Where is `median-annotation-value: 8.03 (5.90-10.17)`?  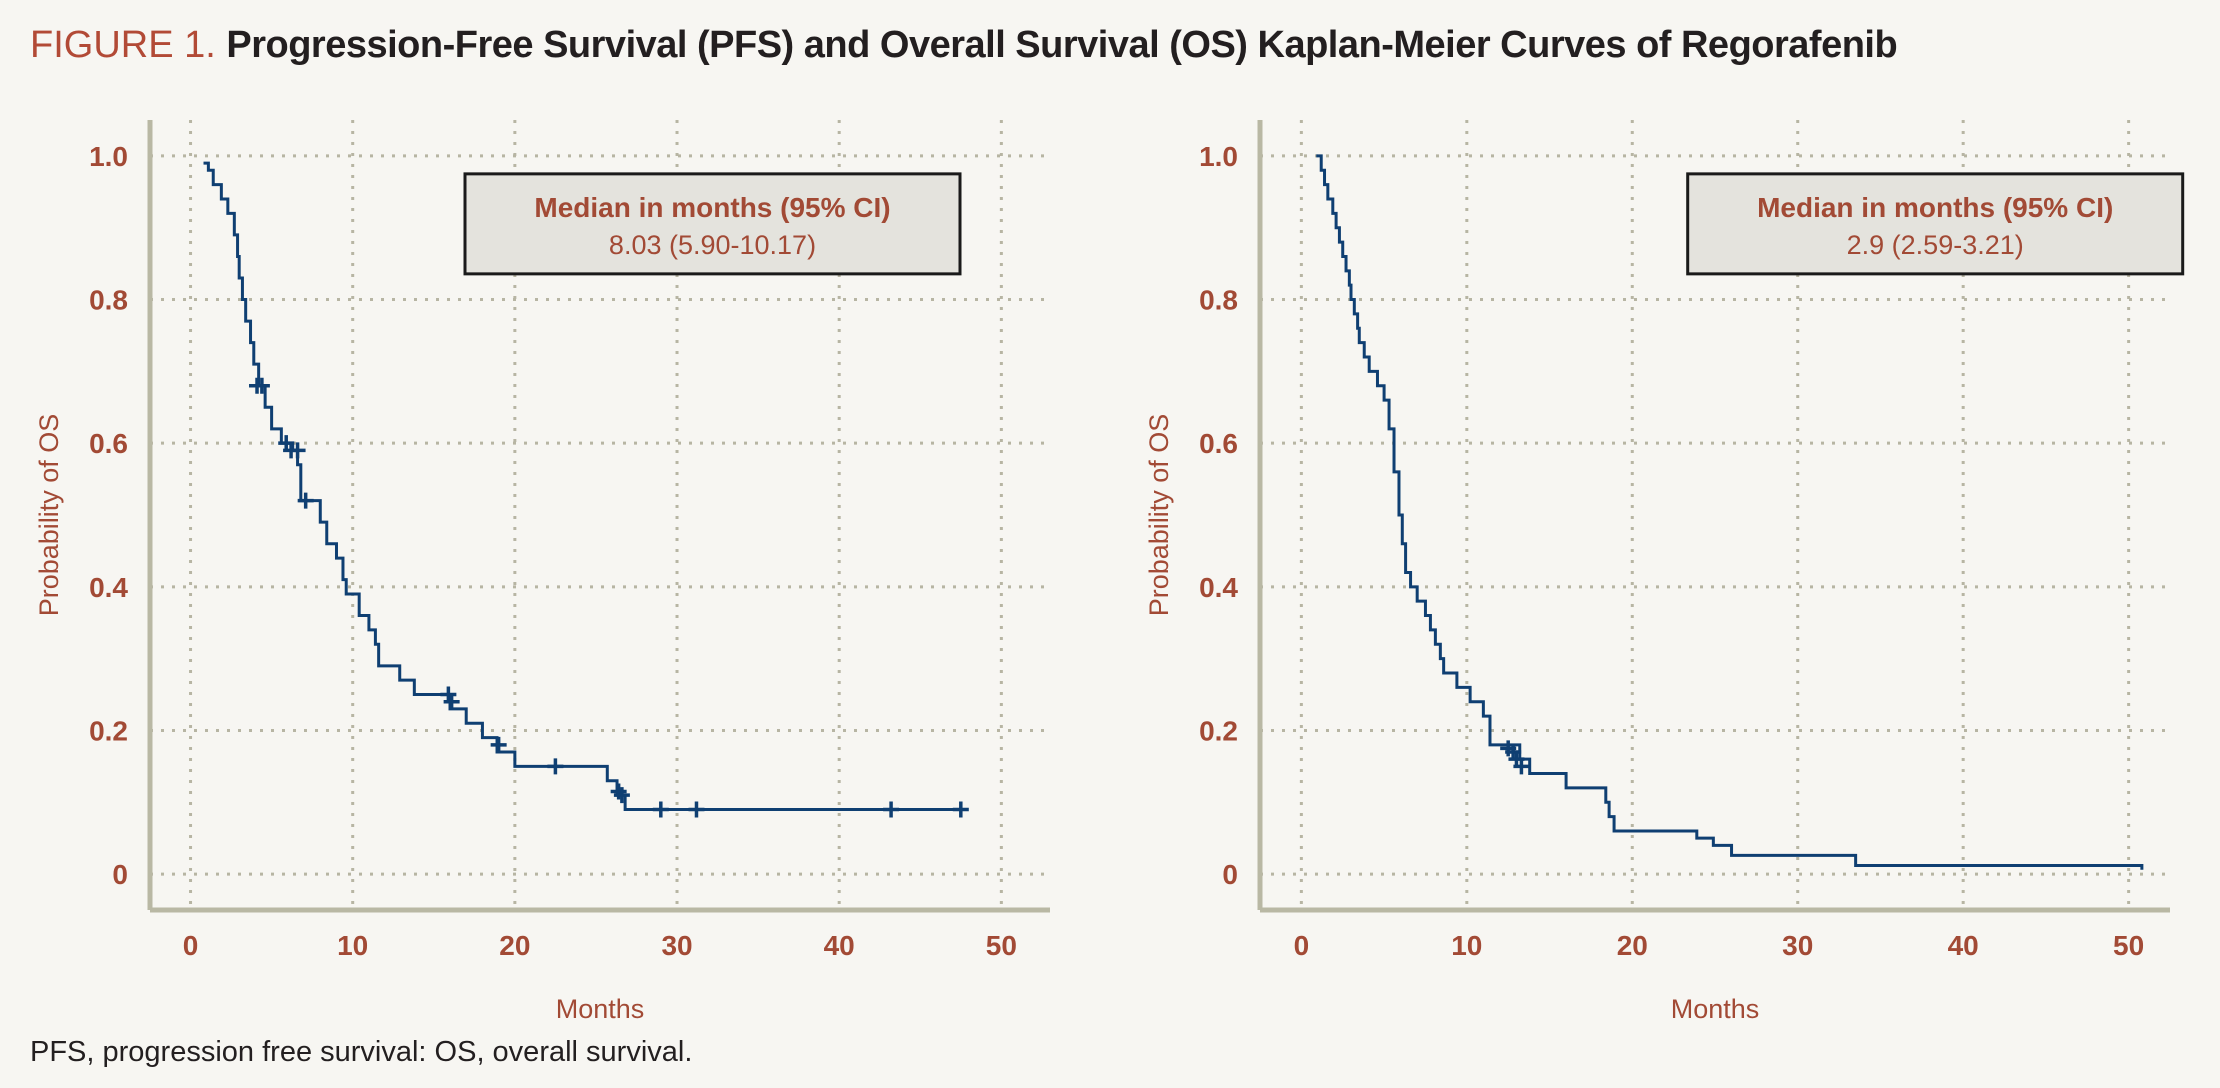
median-annotation-value: 8.03 (5.90-10.17) is located at coordinates (712, 245).